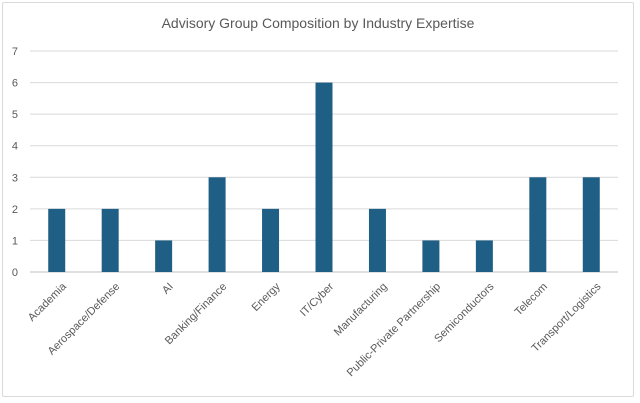 The image size is (640, 403). What do you see at coordinates (15, 147) in the screenshot?
I see `y-tick-label: 4` at bounding box center [15, 147].